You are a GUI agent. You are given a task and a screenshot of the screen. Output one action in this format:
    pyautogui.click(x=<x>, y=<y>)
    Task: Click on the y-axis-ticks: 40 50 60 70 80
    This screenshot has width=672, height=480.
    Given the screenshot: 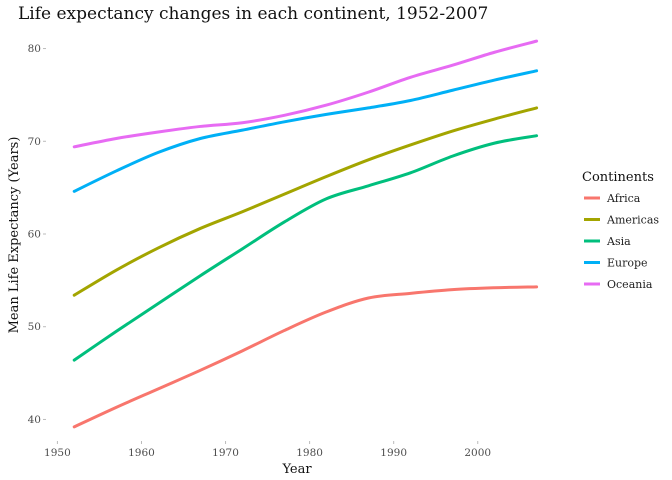 What is the action you would take?
    pyautogui.click(x=37, y=234)
    